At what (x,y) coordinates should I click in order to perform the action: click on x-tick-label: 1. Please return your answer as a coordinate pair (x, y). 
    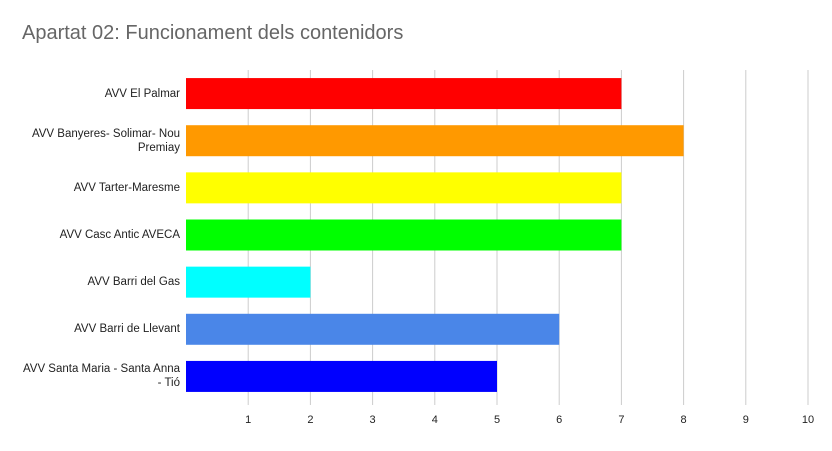
    Looking at the image, I should click on (248, 420).